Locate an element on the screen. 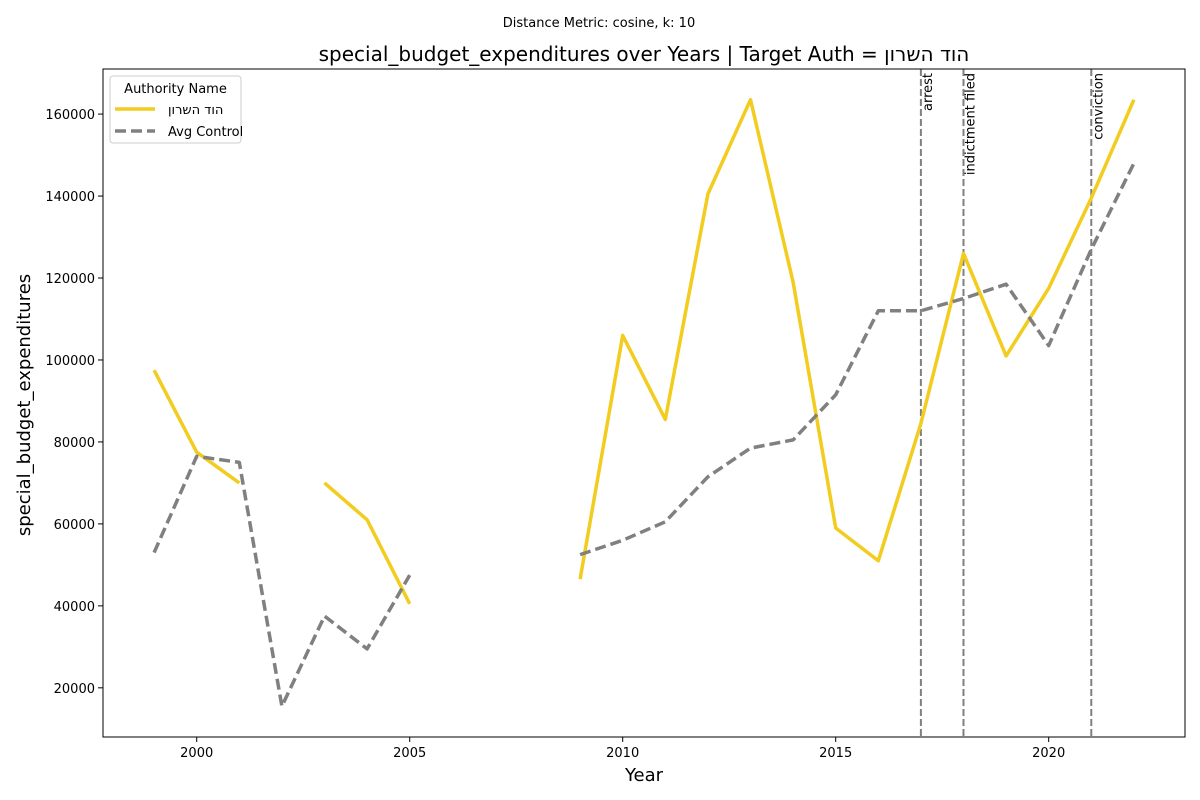 This screenshot has width=1200, height=800. x-tick-label: 2000 is located at coordinates (196, 753).